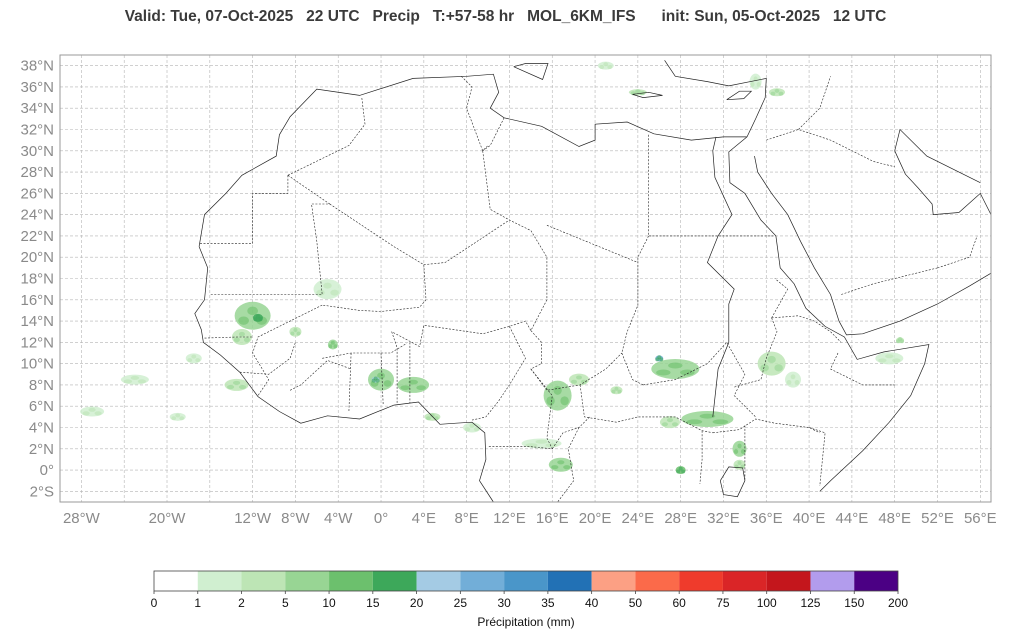  Describe the element at coordinates (723, 518) in the screenshot. I see `lon-label: 32°E` at that location.